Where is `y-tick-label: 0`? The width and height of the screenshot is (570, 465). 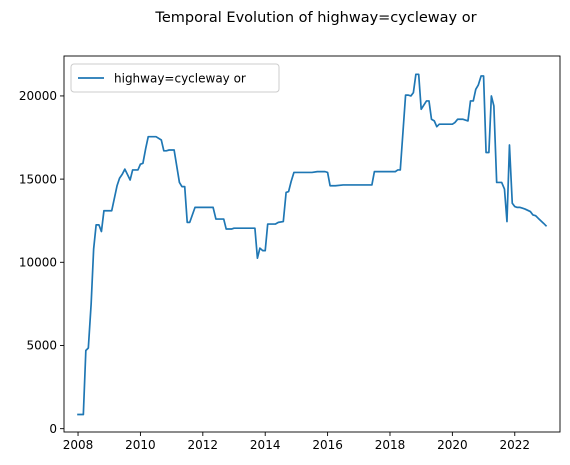
y-tick-label: 0 is located at coordinates (53, 429).